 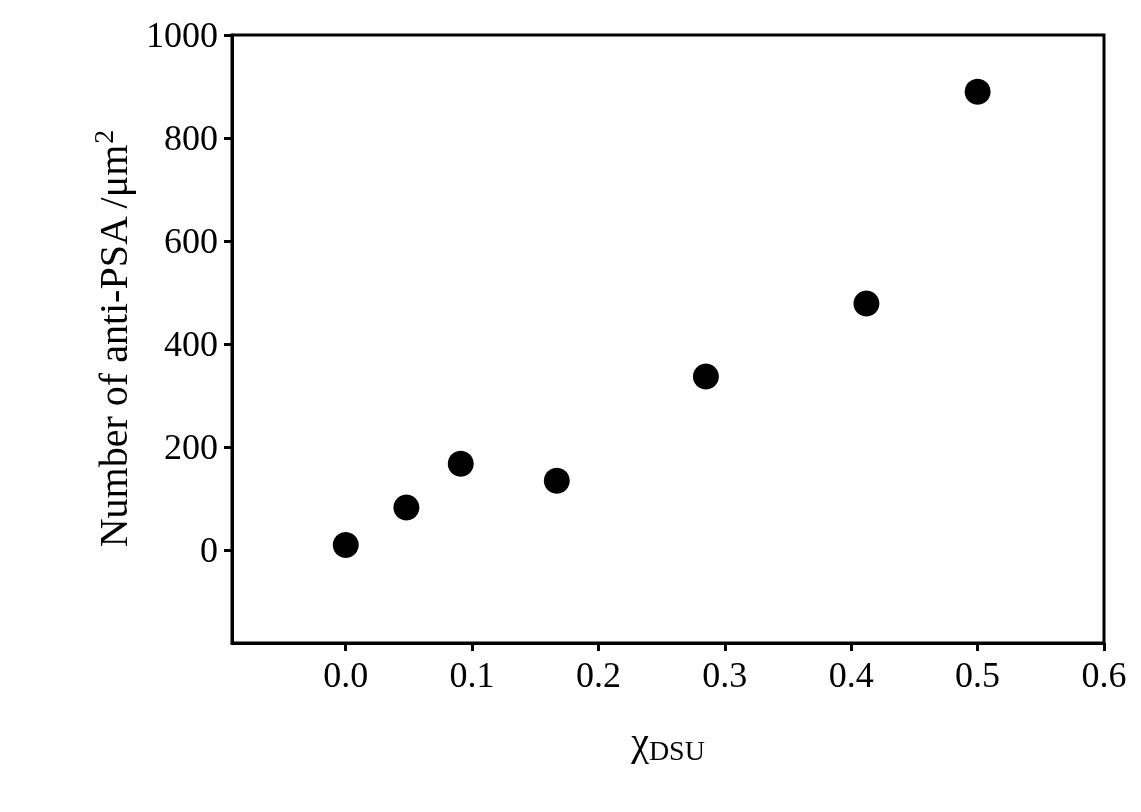 What do you see at coordinates (209, 550) in the screenshot?
I see `y-tick-label: 0` at bounding box center [209, 550].